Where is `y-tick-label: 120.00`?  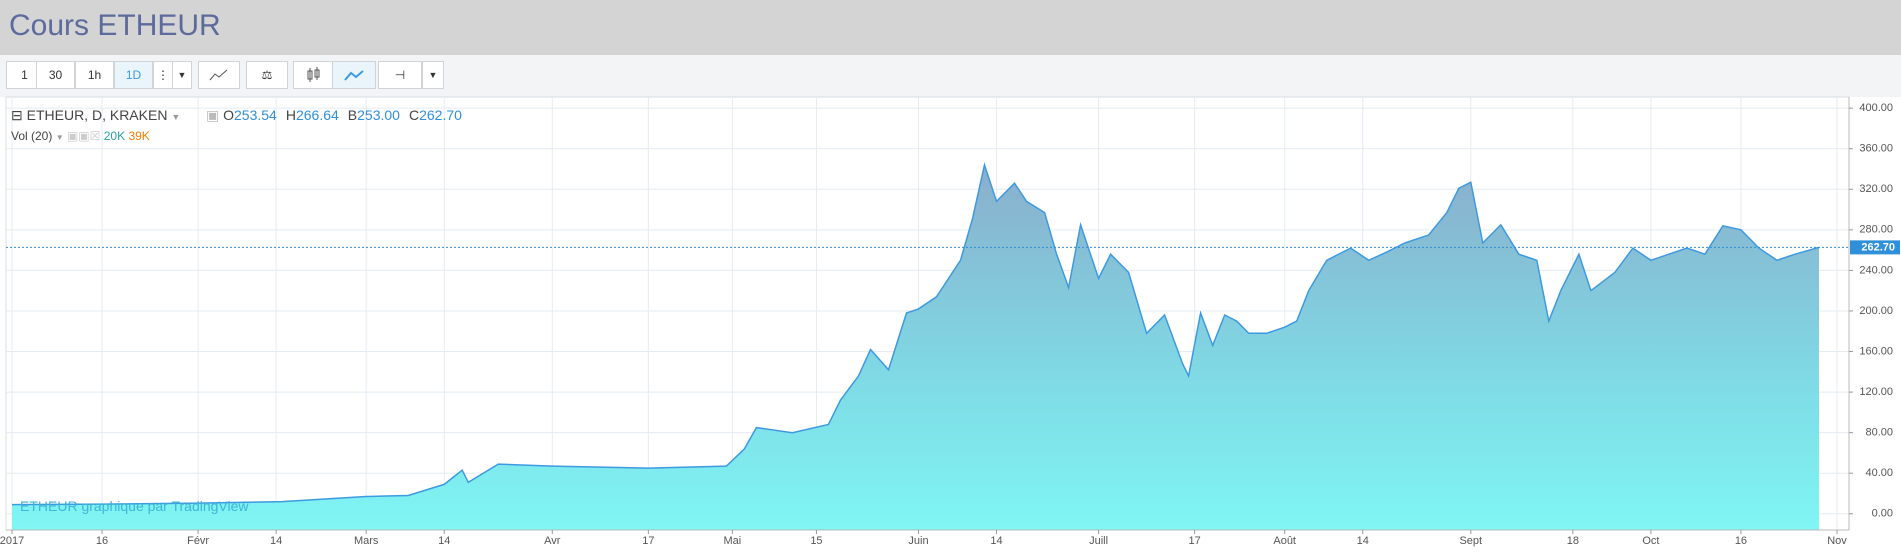
y-tick-label: 120.00 is located at coordinates (1876, 392).